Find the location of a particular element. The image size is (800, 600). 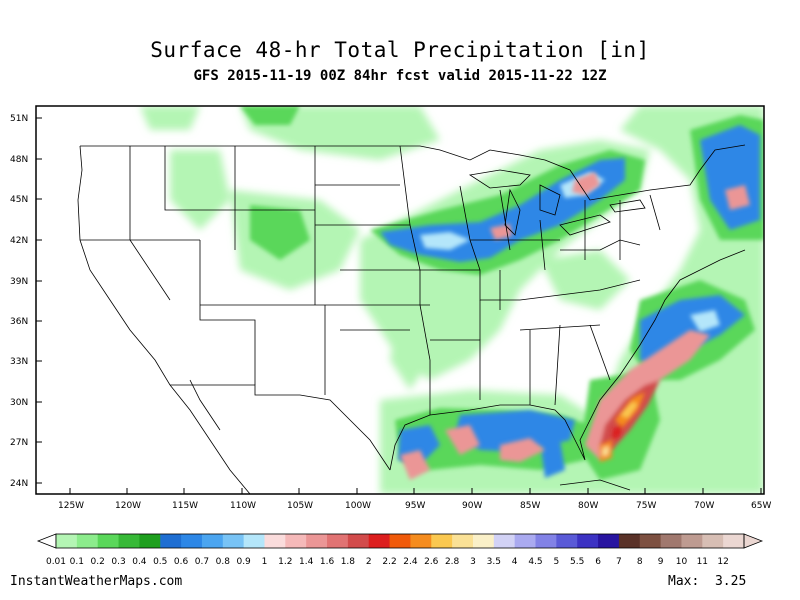

colorbar-label: 4.5 is located at coordinates (535, 562).